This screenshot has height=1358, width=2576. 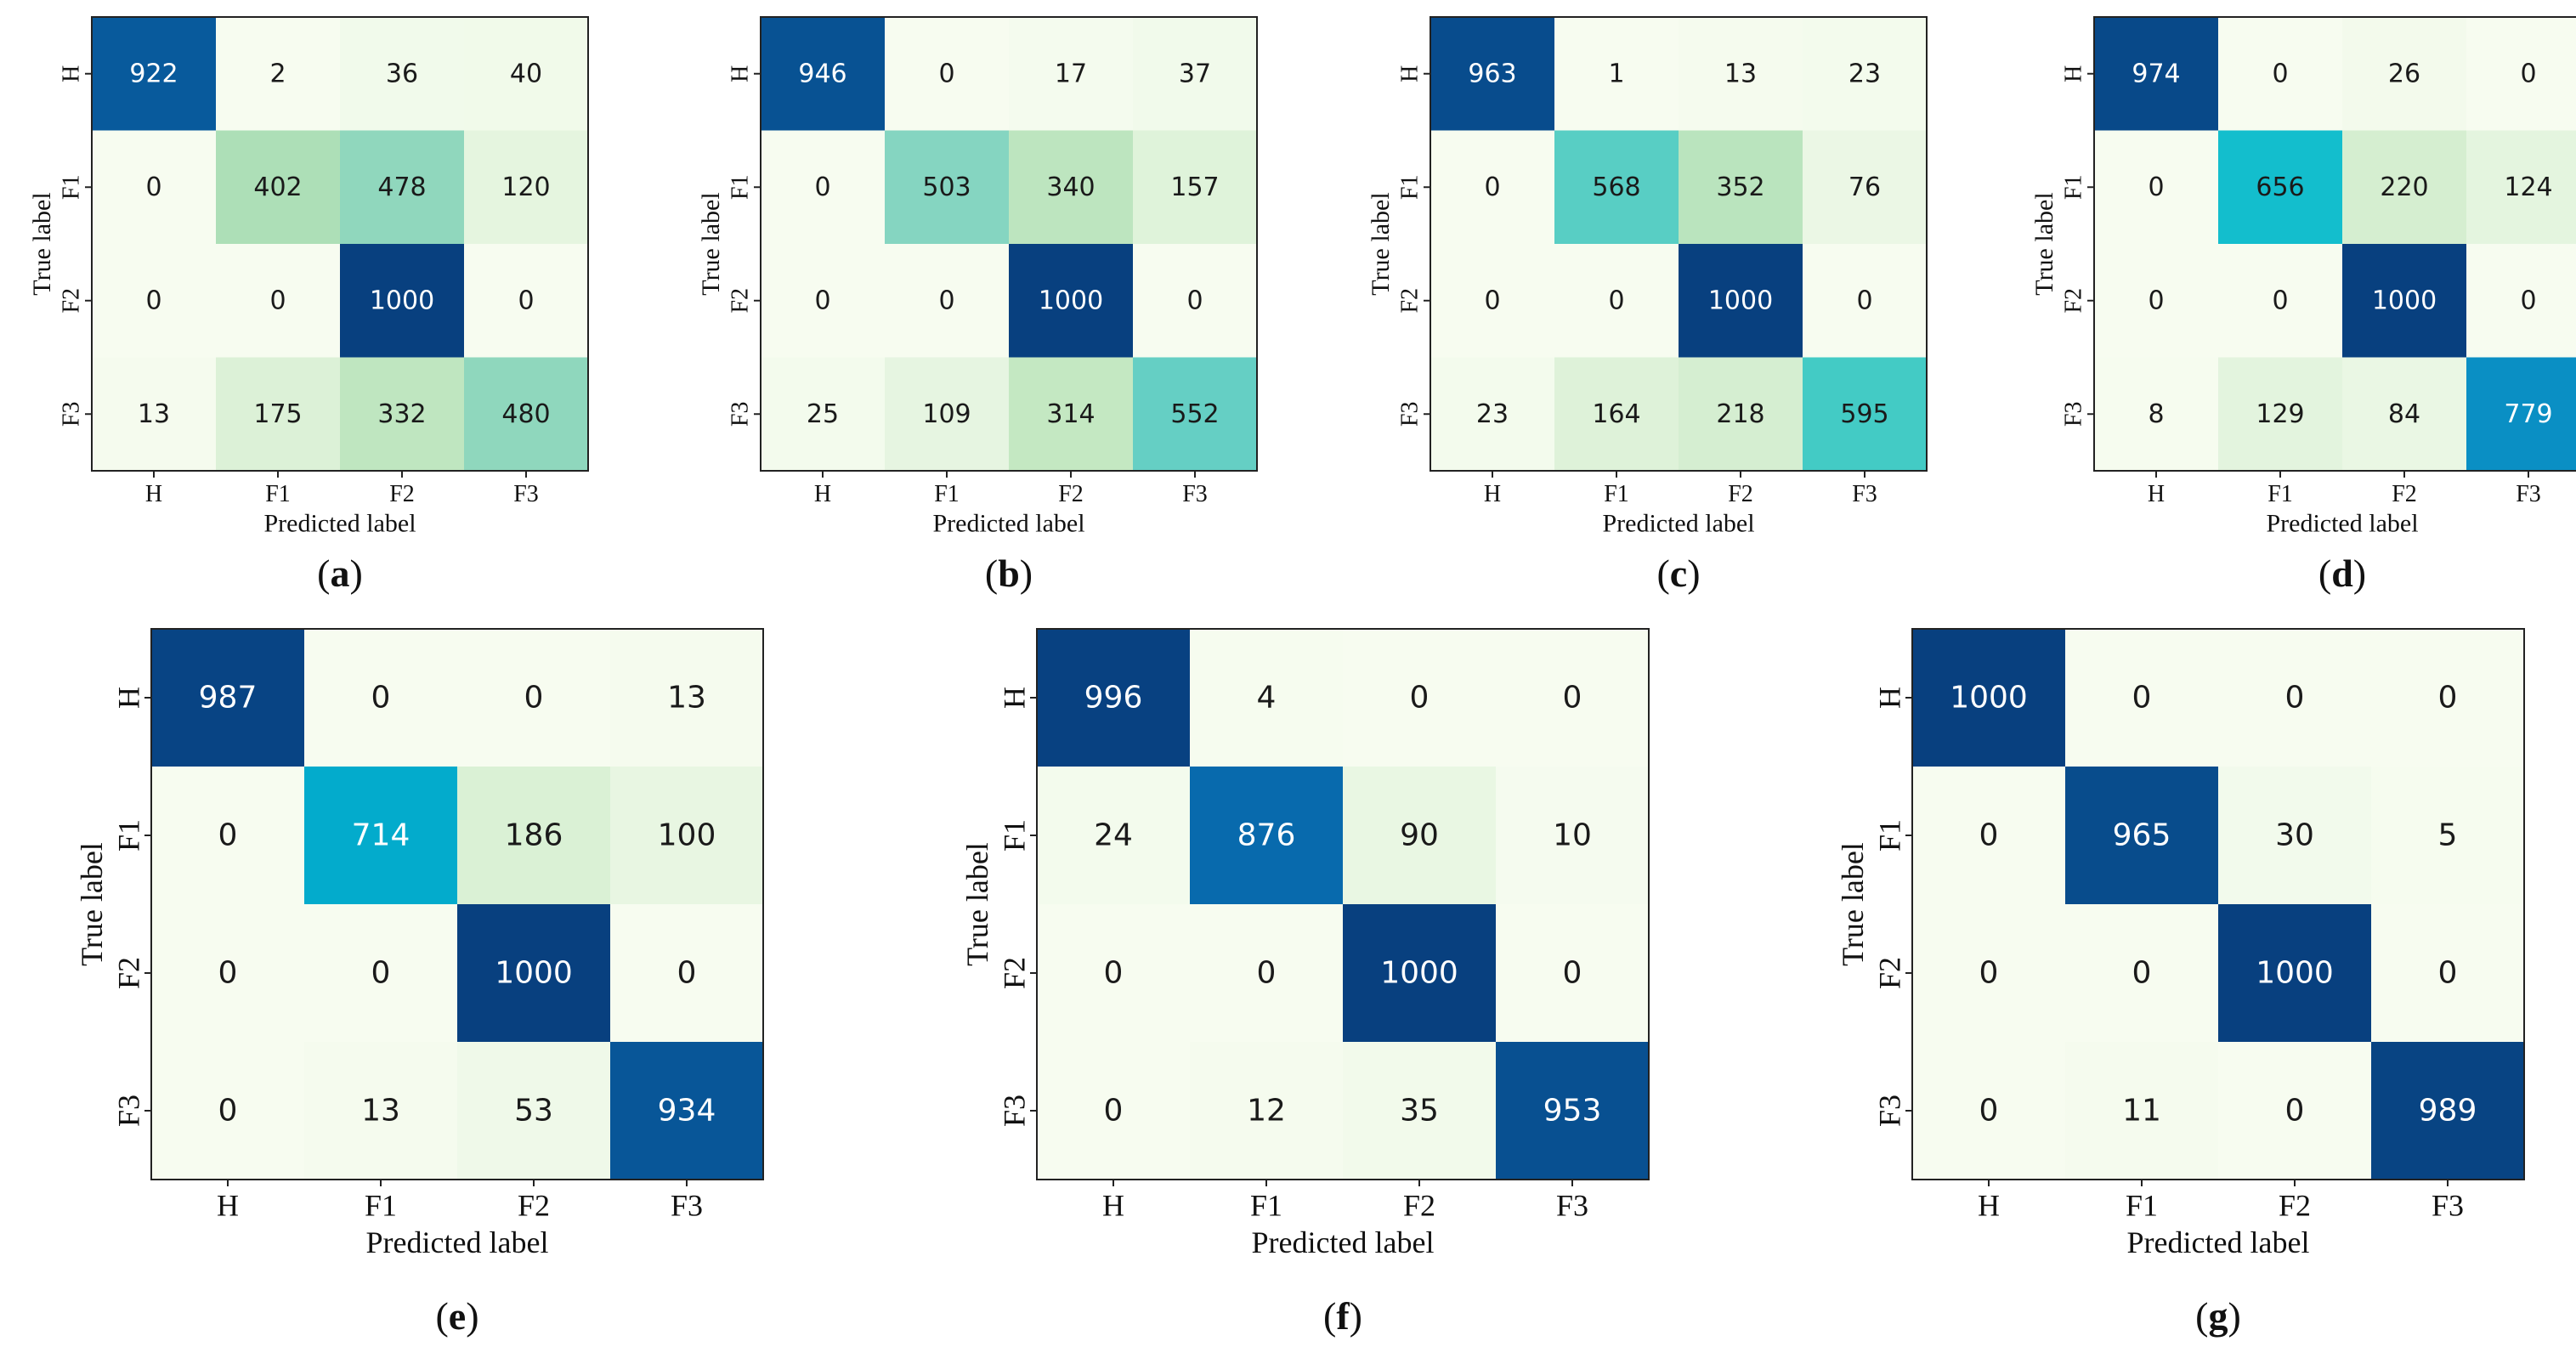 What do you see at coordinates (946, 414) in the screenshot?
I see `cell-value-r3-c1: 109` at bounding box center [946, 414].